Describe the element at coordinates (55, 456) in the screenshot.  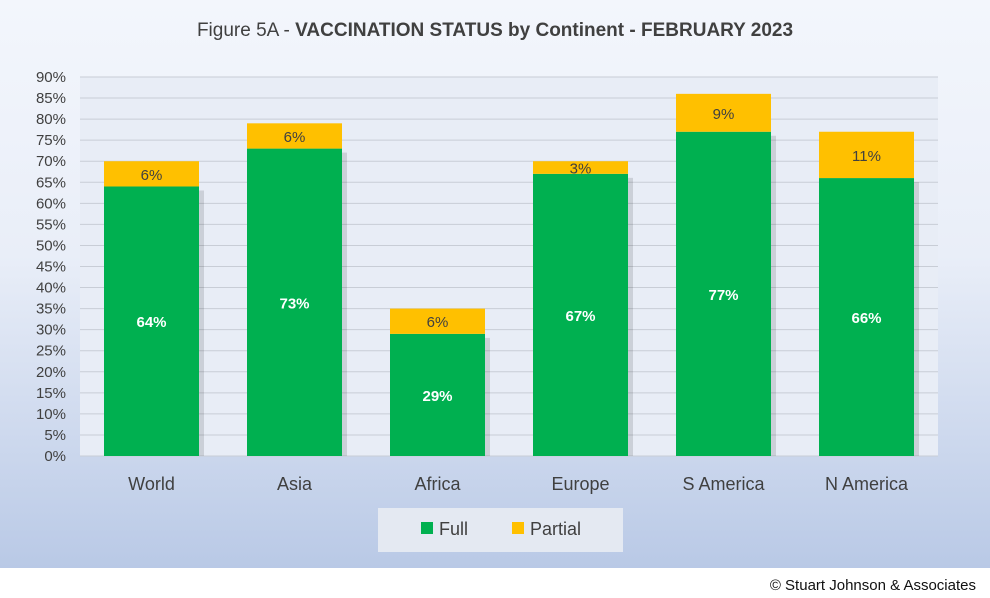
I see `y-tick-label: 0%` at that location.